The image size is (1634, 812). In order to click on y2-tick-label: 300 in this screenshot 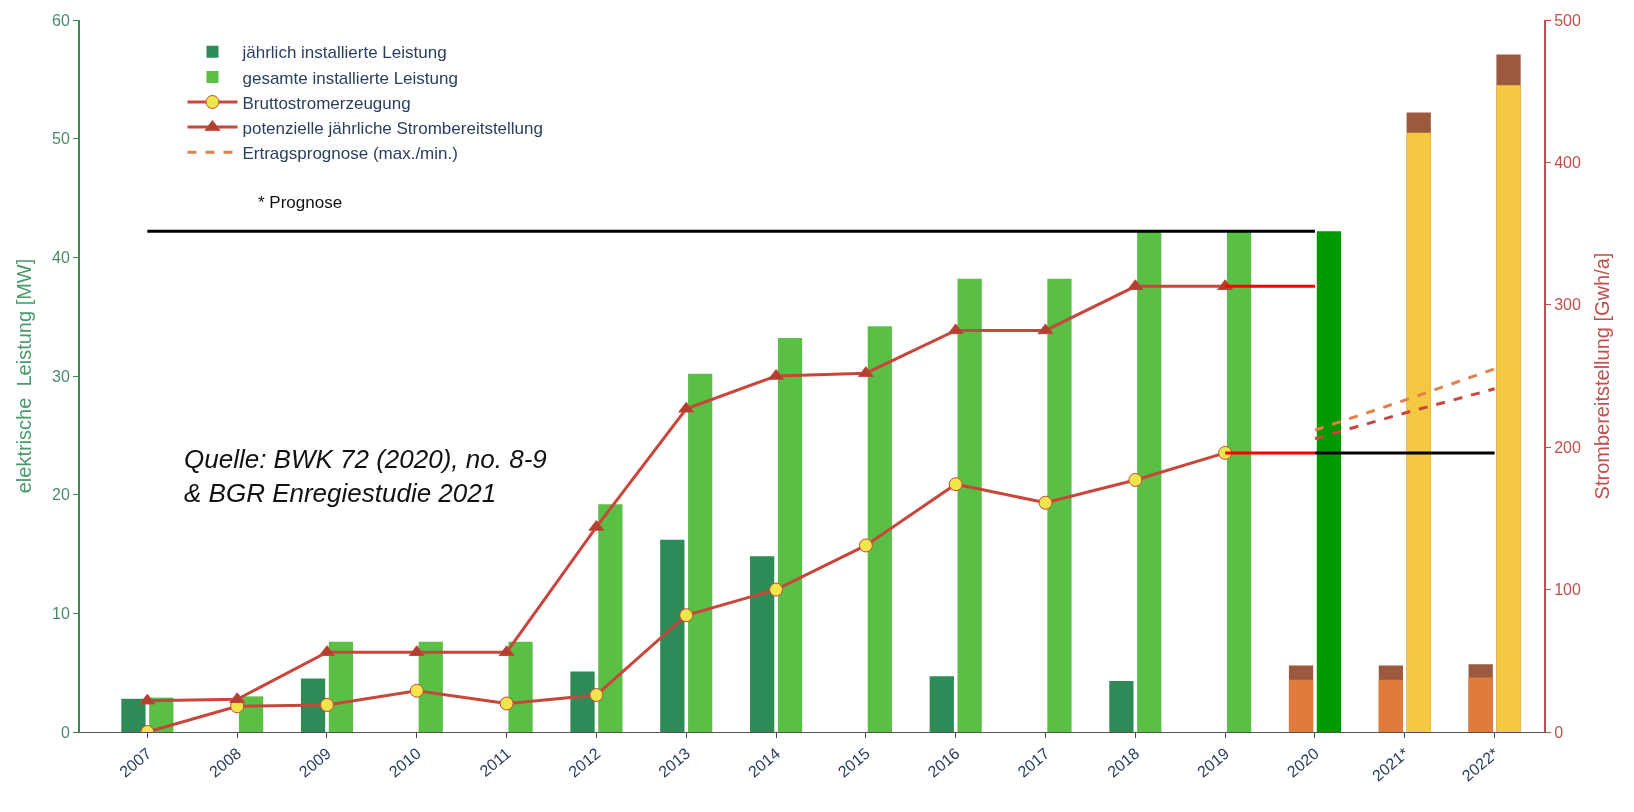, I will do `click(1567, 305)`.